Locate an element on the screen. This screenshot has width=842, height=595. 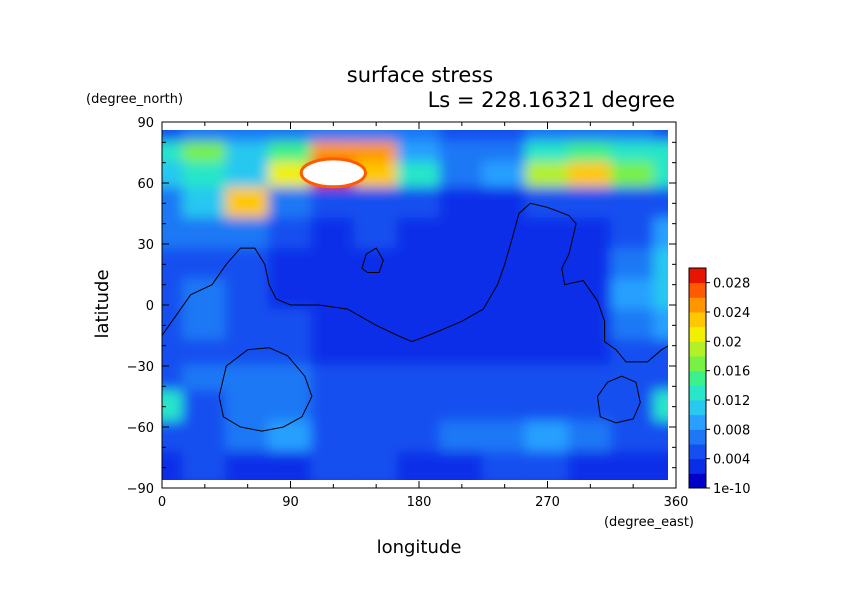
heatmap-overflow is located at coordinates (333, 173).